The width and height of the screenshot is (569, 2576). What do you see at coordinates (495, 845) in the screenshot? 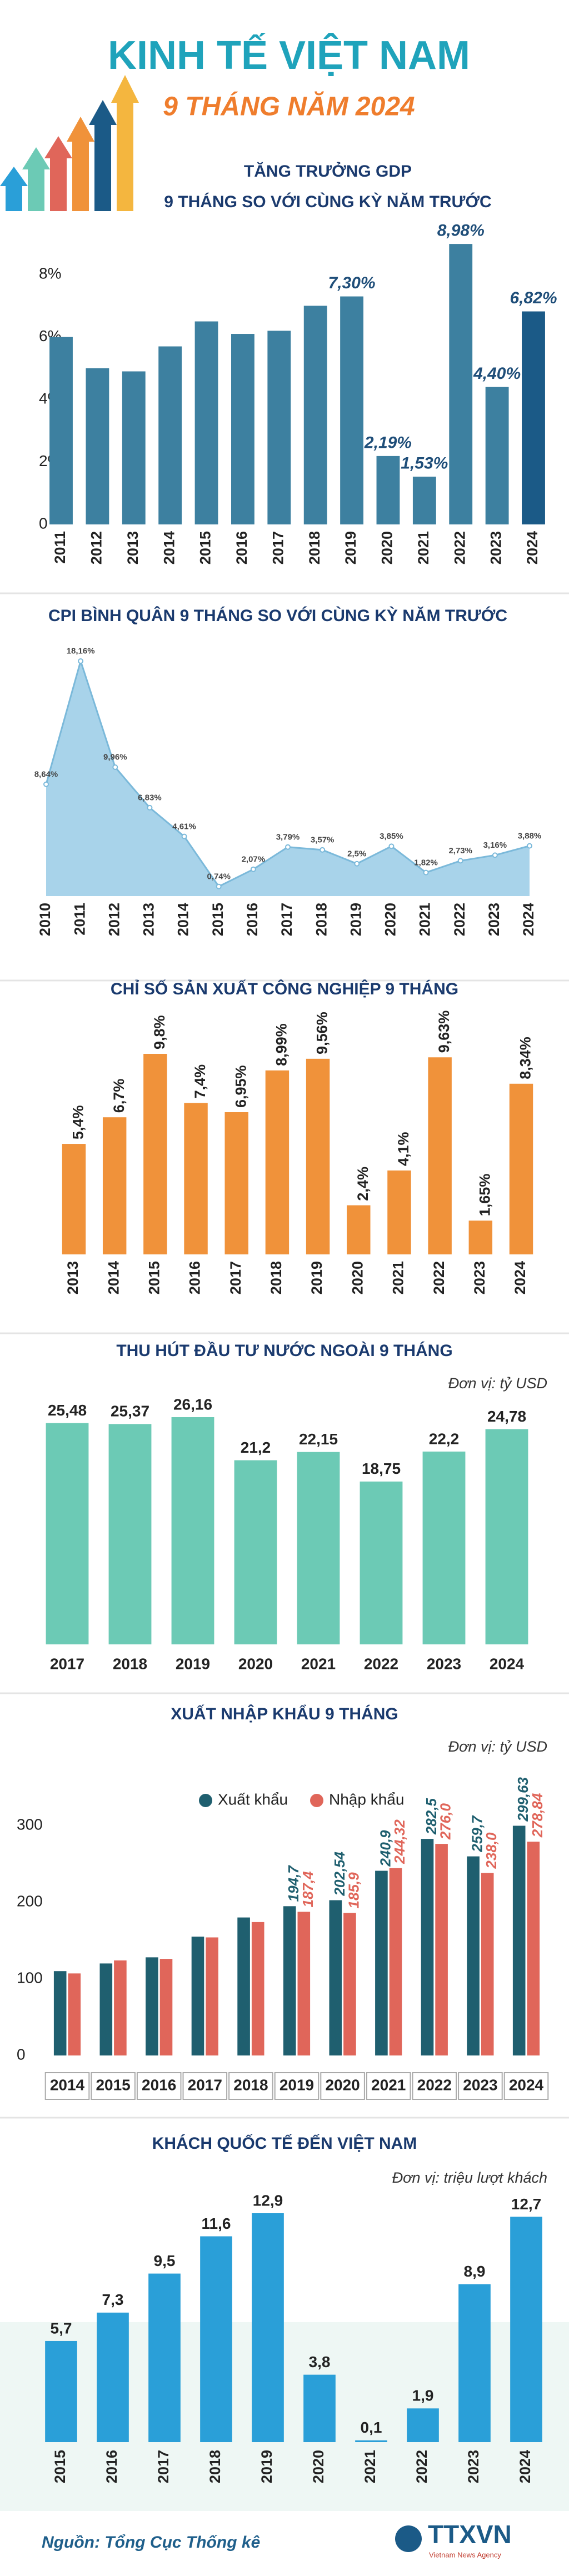
I see `value-label: 3,16%` at bounding box center [495, 845].